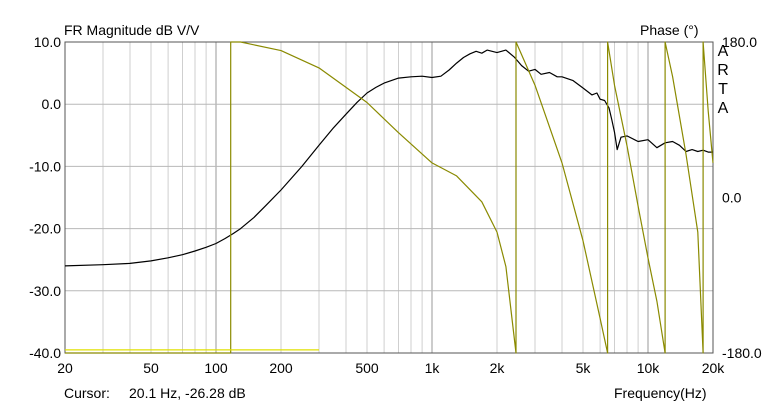  Describe the element at coordinates (723, 80) in the screenshot. I see `watermark: ARTA` at that location.